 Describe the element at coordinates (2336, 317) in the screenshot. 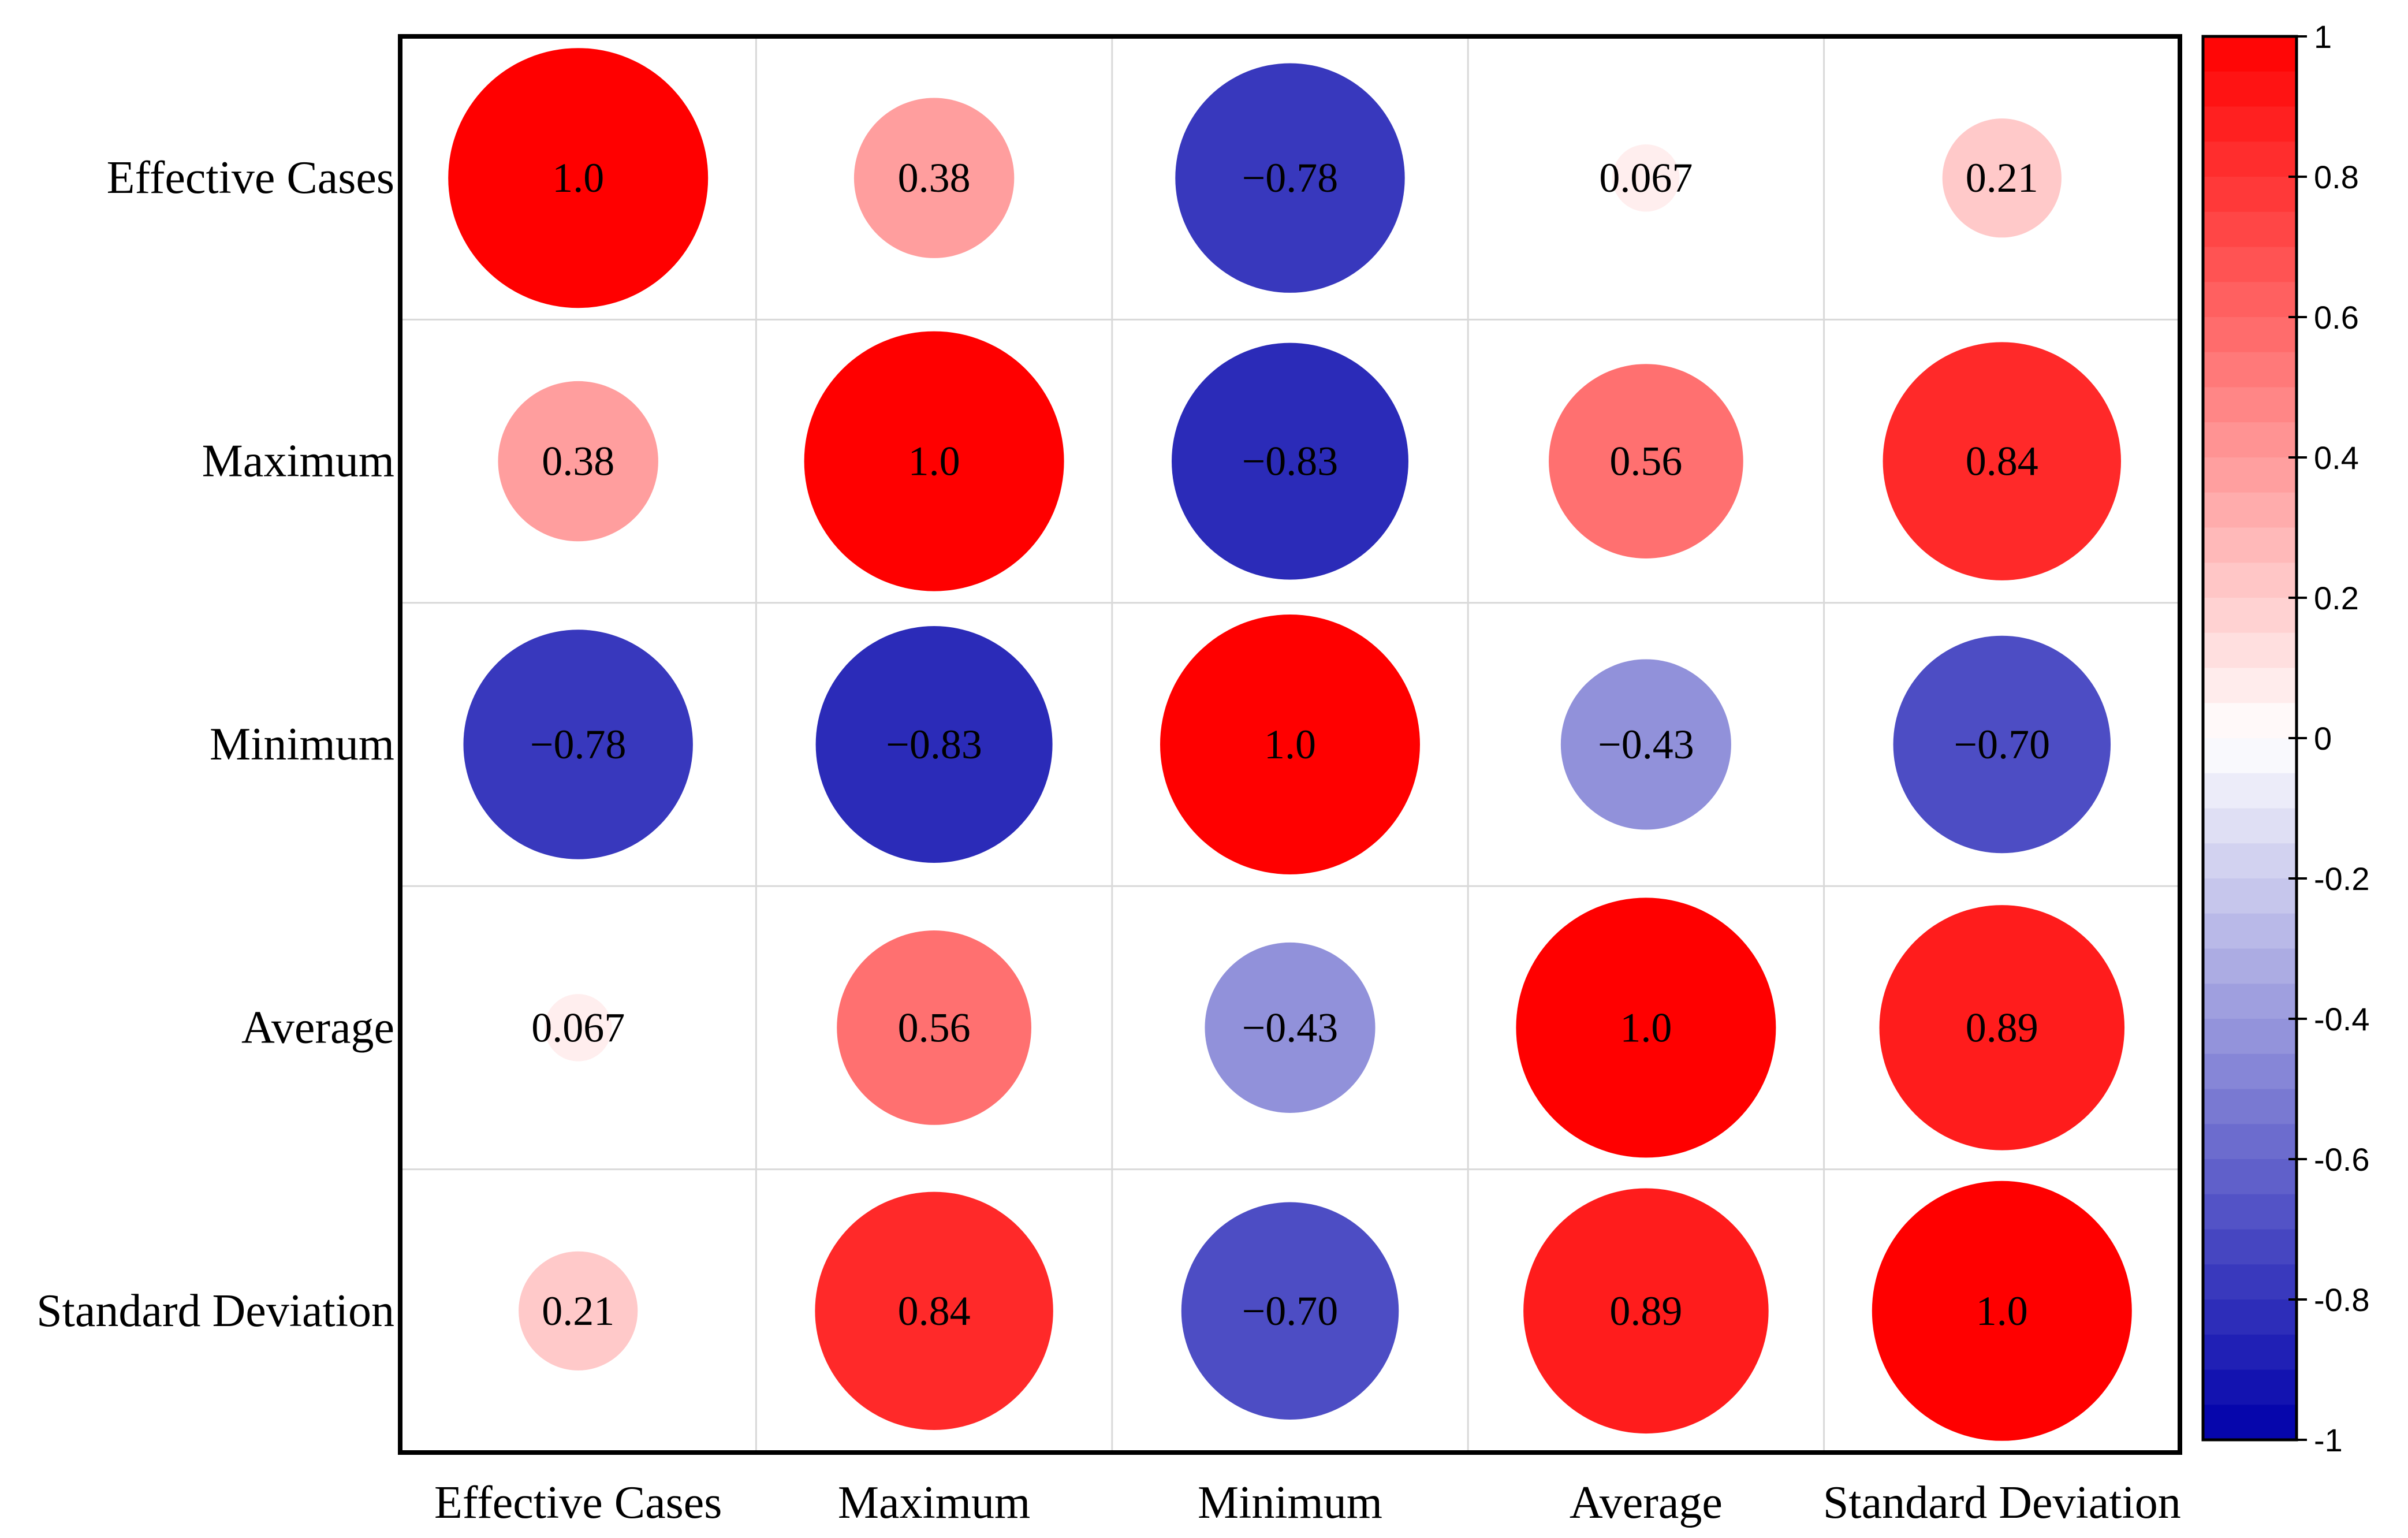

I see `colorbar-tick-label-2: 0.6` at that location.